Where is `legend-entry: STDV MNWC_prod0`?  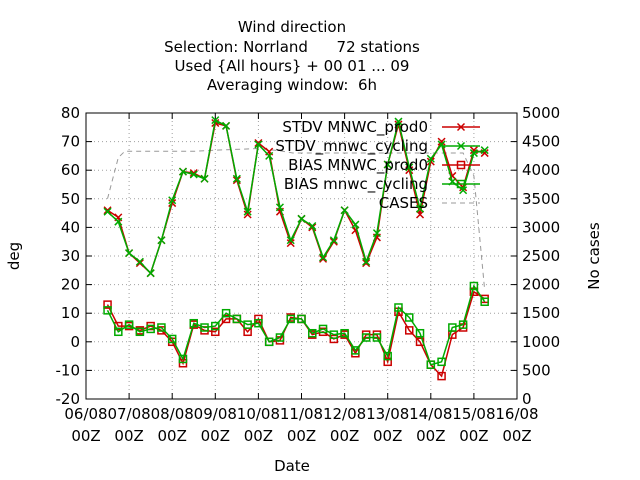
legend-entry: STDV MNWC_prod0 is located at coordinates (381, 127).